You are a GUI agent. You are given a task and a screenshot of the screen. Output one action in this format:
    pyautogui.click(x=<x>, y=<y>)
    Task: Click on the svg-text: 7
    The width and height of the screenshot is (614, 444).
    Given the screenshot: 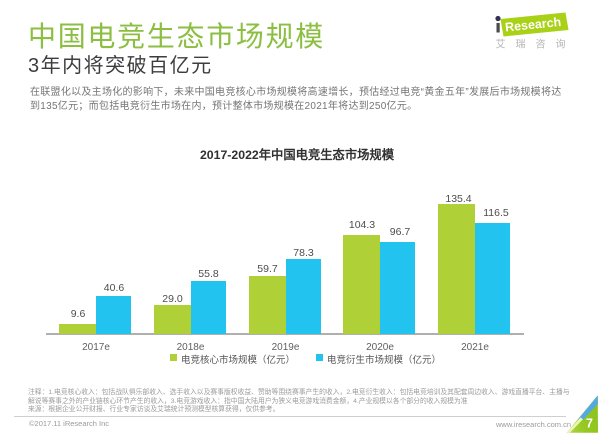 What is the action you would take?
    pyautogui.click(x=589, y=424)
    